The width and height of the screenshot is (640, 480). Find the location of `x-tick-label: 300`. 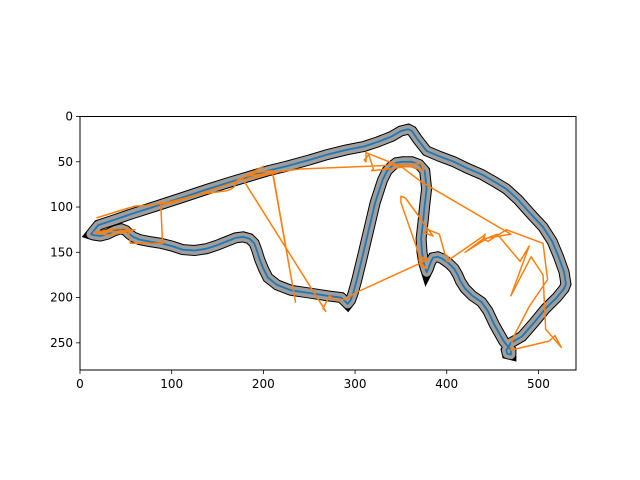

x-tick-label: 300 is located at coordinates (355, 384).